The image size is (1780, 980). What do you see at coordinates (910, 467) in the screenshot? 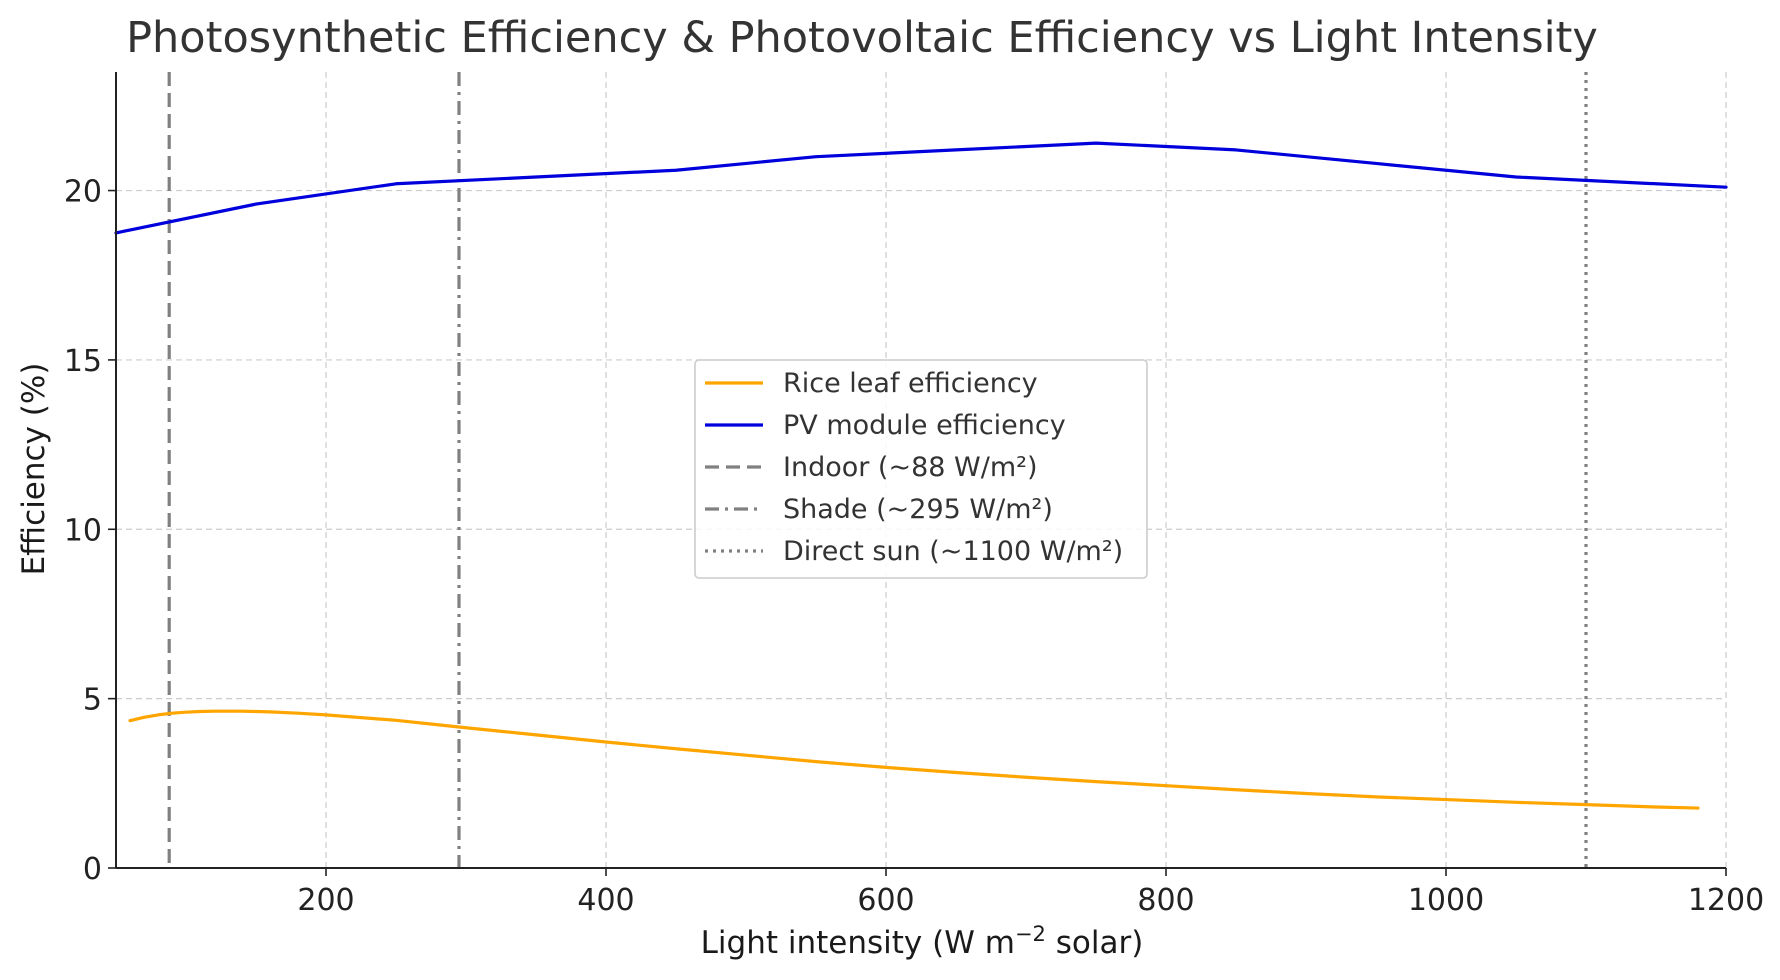
I see `legend-label-2: Indoor (~88 W/m²)` at bounding box center [910, 467].